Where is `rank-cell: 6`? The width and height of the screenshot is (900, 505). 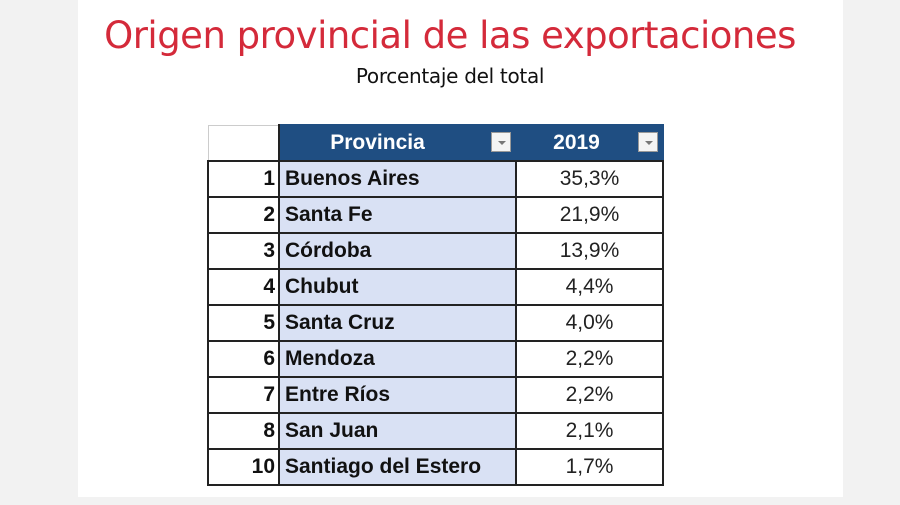 rank-cell: 6 is located at coordinates (243, 359).